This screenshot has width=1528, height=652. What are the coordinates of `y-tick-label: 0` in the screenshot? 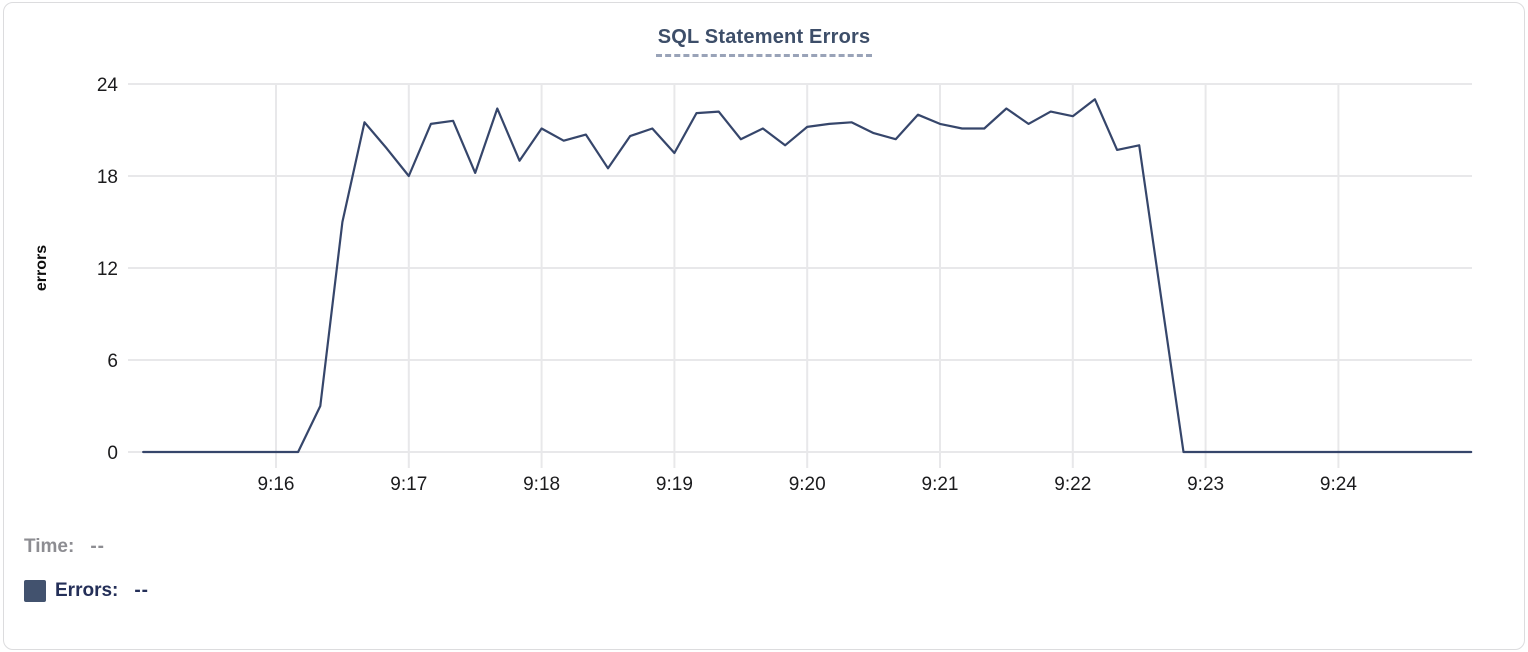 It's located at (112, 453).